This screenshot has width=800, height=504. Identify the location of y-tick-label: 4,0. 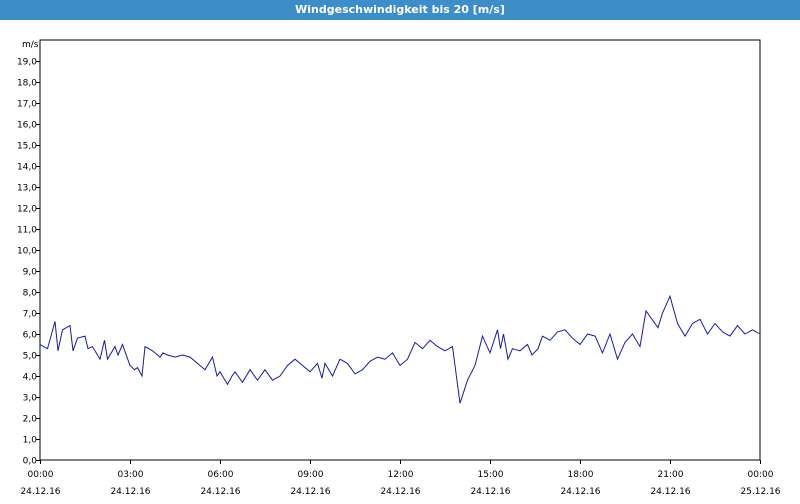
(30, 378).